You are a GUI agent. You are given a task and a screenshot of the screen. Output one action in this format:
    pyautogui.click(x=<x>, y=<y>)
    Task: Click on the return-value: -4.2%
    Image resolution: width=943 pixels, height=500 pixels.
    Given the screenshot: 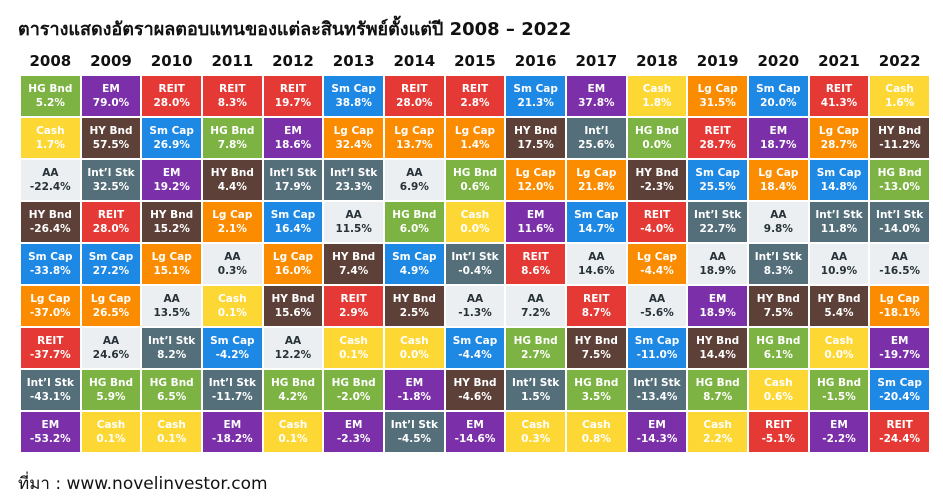 What is the action you would take?
    pyautogui.click(x=232, y=355)
    